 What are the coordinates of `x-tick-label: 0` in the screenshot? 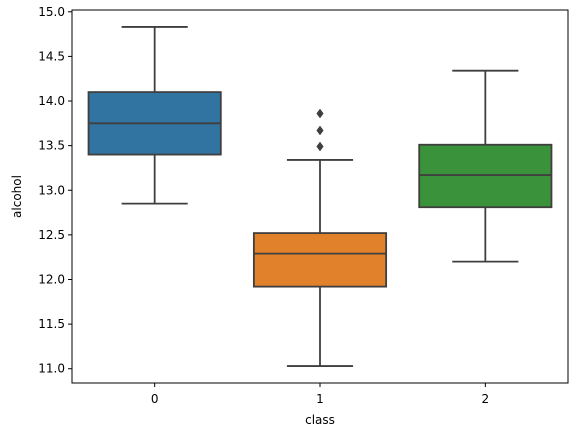 It's located at (155, 399).